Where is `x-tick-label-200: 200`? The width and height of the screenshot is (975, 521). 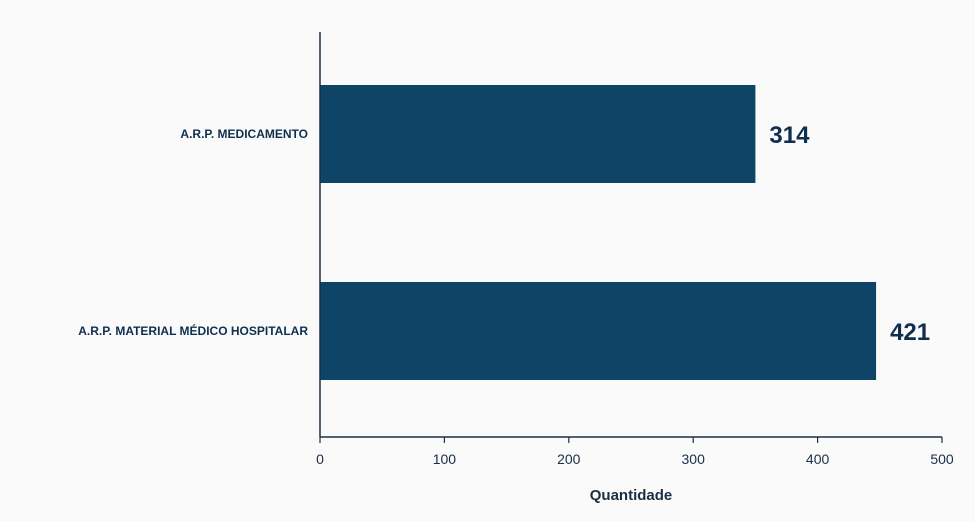 x-tick-label-200: 200 is located at coordinates (569, 459).